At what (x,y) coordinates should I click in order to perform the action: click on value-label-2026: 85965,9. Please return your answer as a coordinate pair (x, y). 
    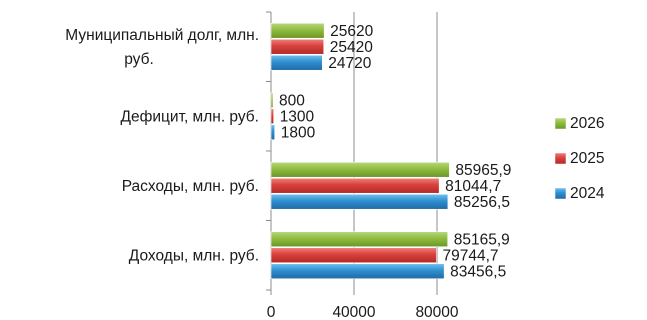
    Looking at the image, I should click on (483, 170).